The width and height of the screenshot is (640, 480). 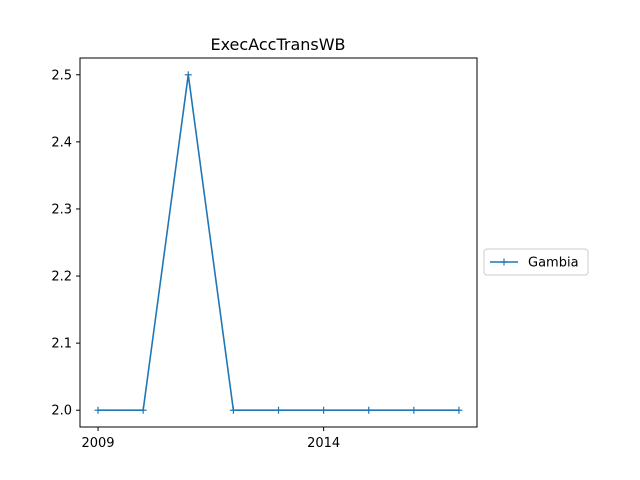 I want to click on y-tick-label: 2.4, so click(x=61, y=142).